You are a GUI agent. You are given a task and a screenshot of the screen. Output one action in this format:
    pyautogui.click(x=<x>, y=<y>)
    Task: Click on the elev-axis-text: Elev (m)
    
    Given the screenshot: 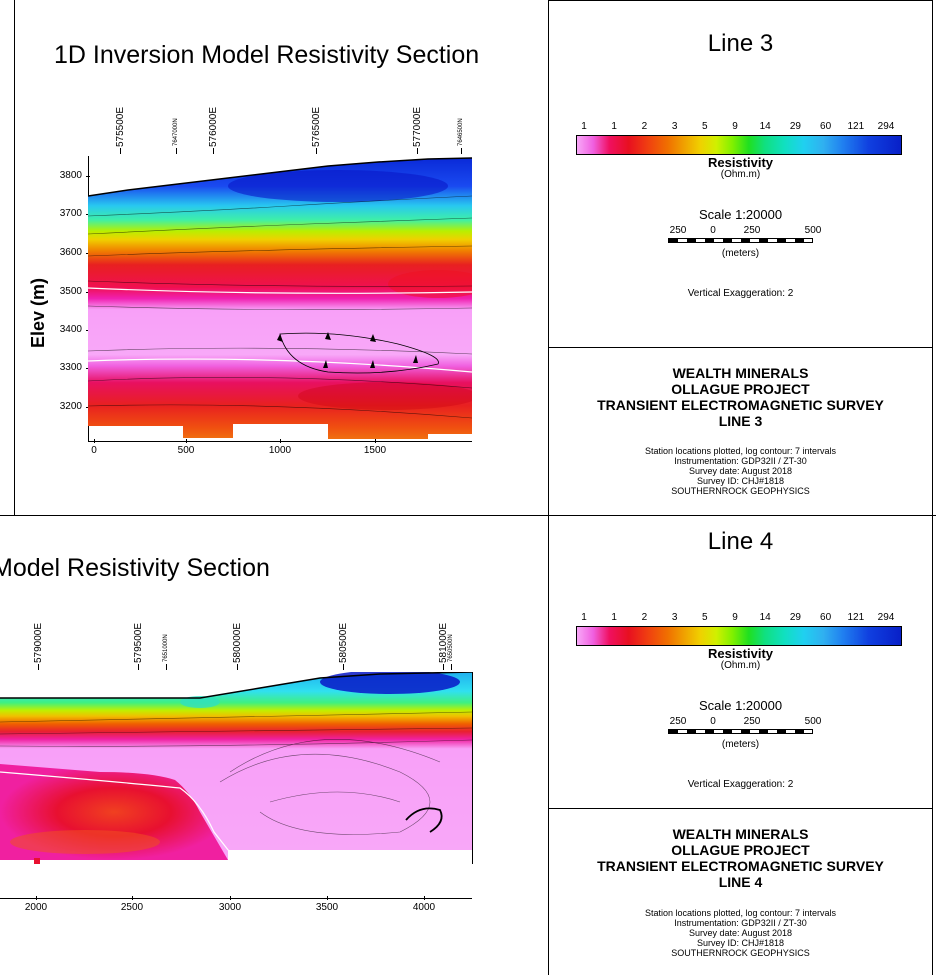 What is the action you would take?
    pyautogui.click(x=38, y=312)
    